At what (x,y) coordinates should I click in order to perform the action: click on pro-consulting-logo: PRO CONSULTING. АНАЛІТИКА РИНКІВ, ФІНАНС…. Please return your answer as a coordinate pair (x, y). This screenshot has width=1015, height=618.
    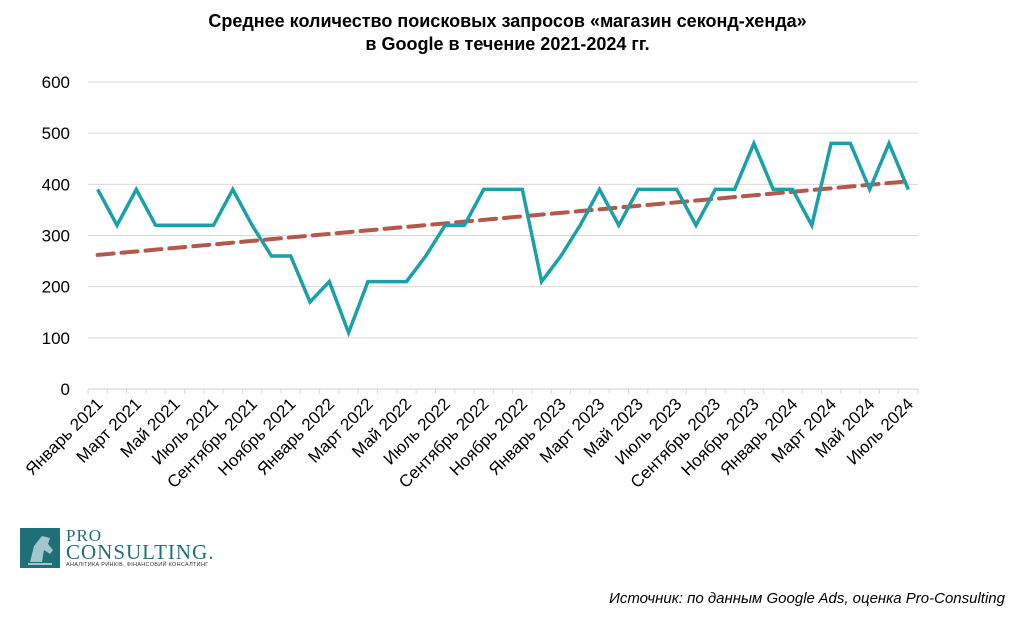
    Looking at the image, I should click on (120, 549).